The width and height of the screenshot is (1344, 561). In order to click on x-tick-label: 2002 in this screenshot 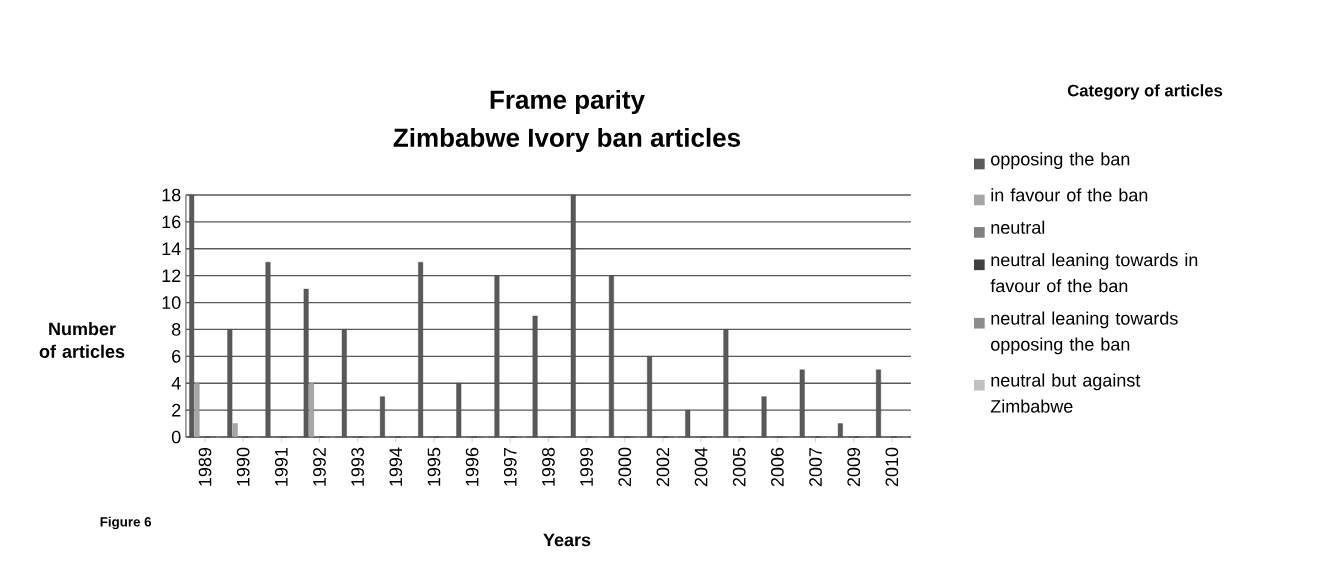, I will do `click(663, 467)`.